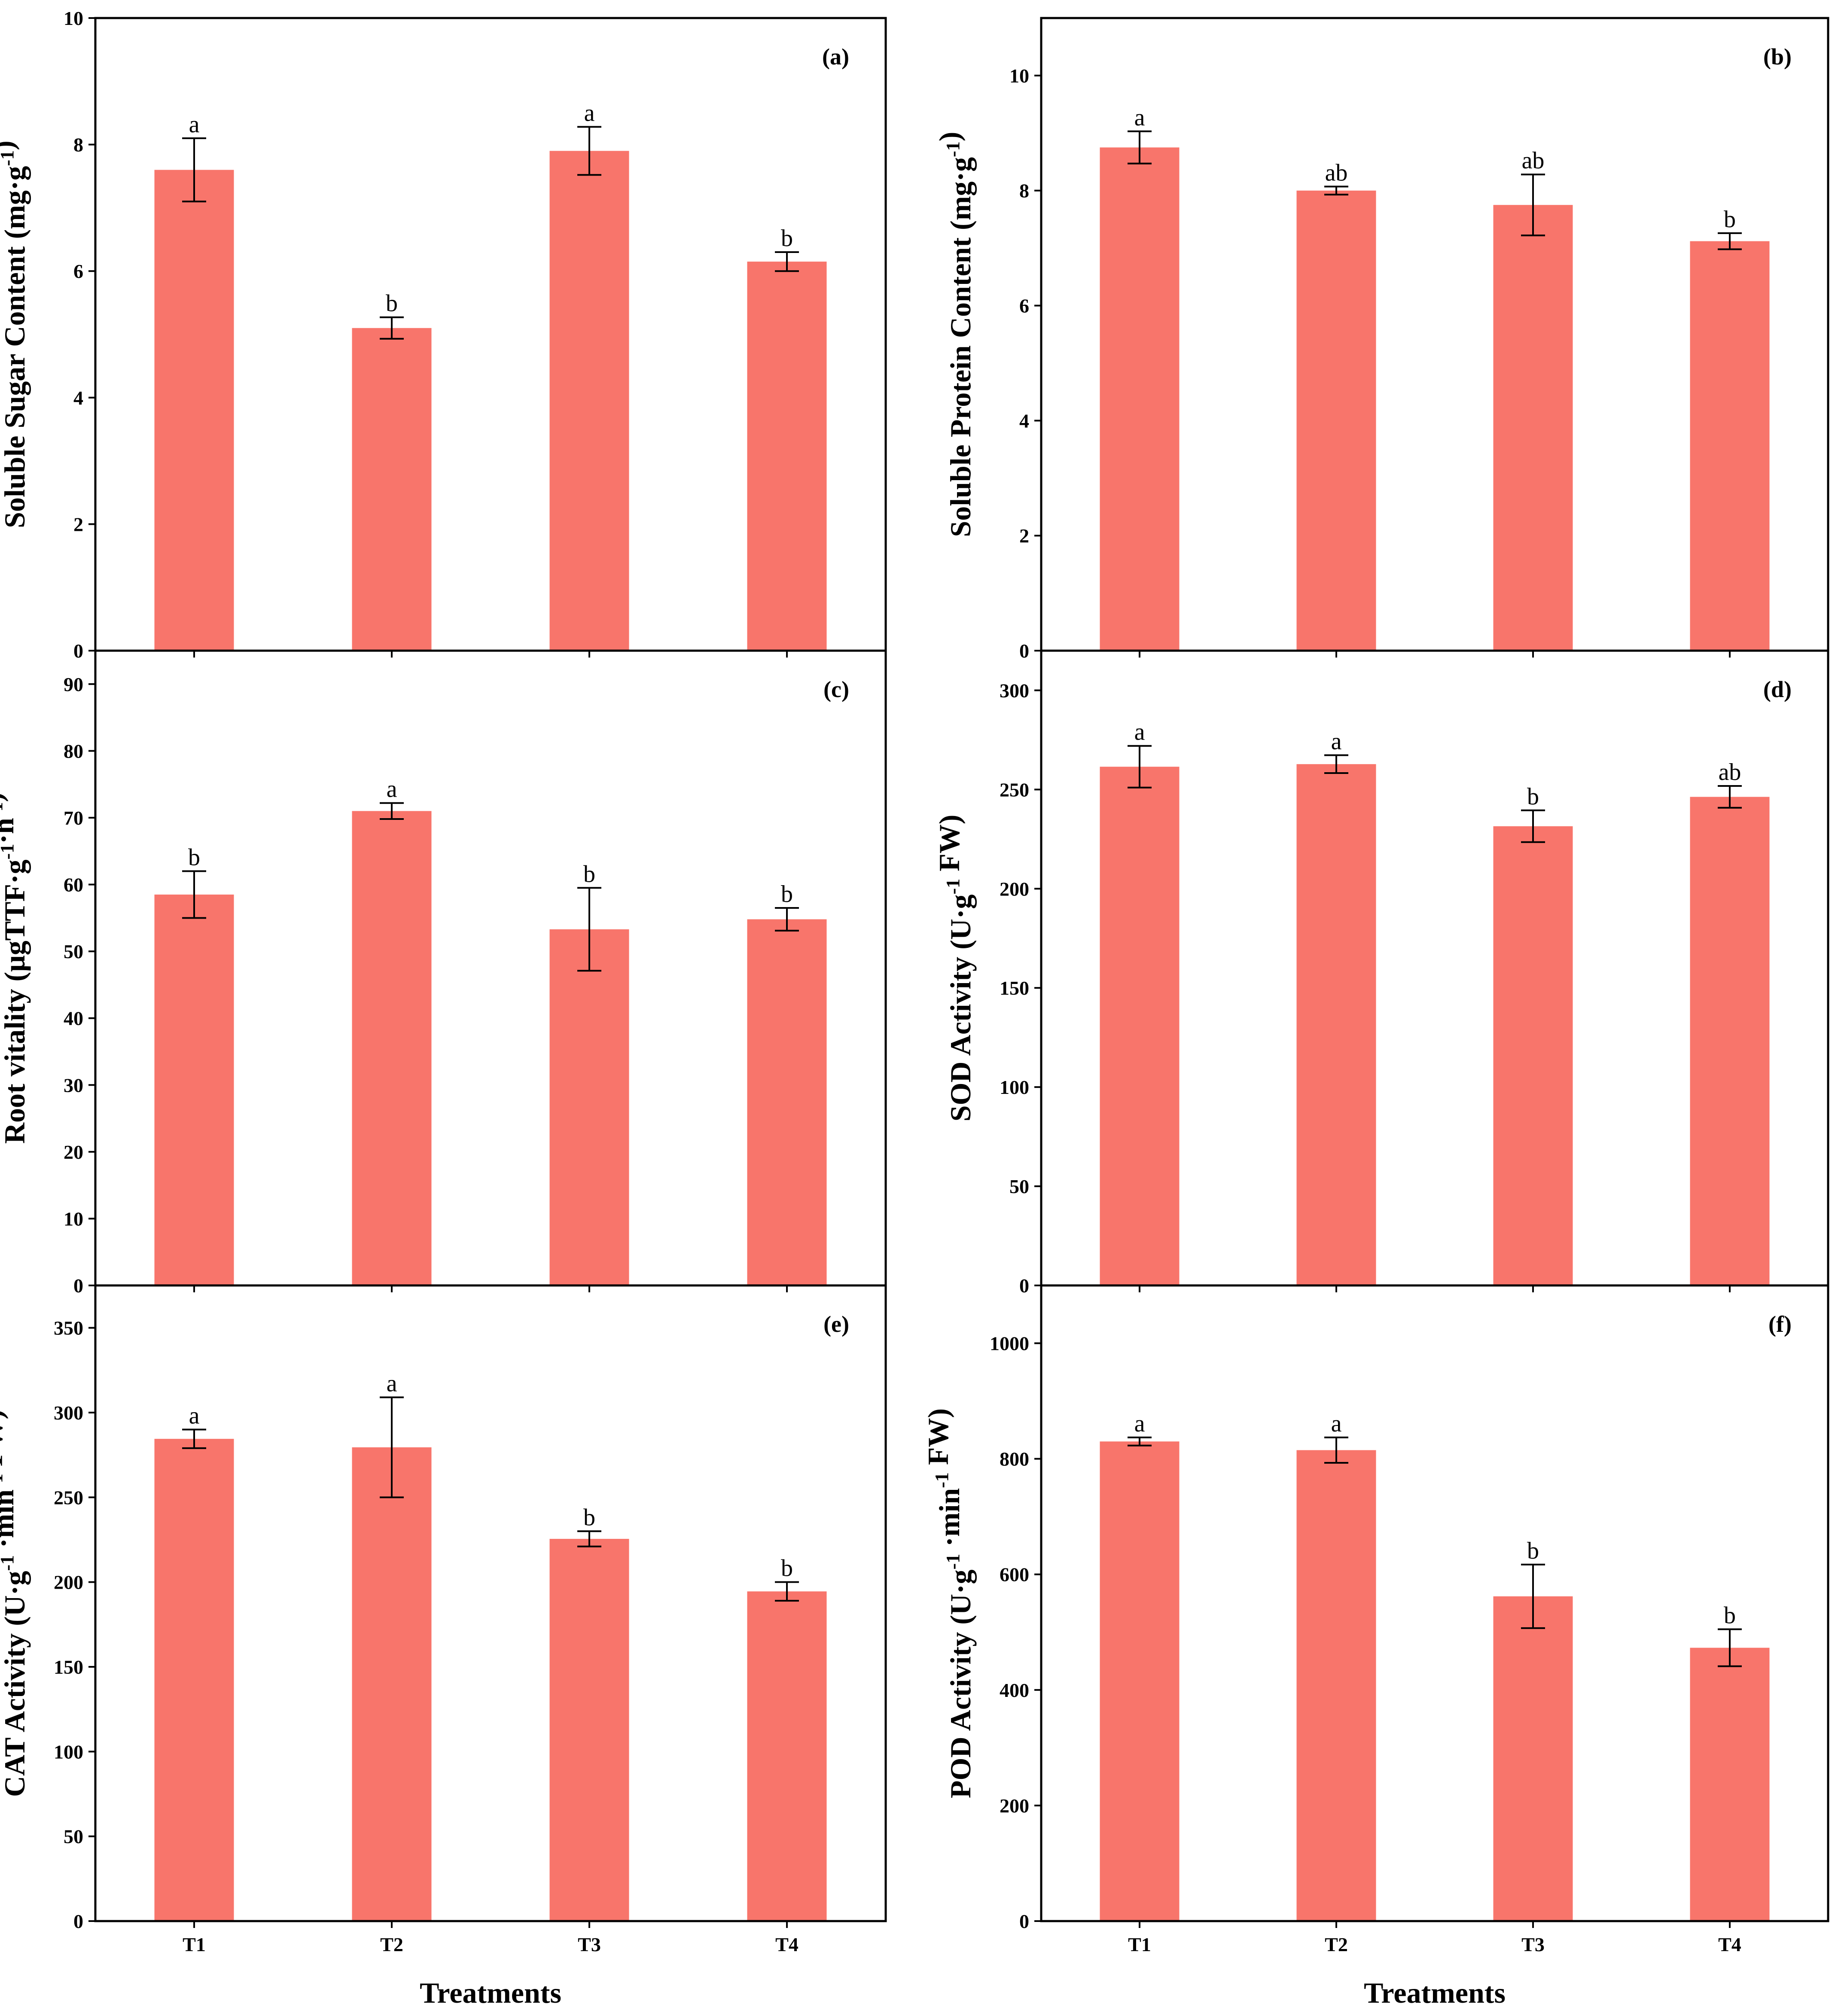  Describe the element at coordinates (836, 1324) in the screenshot. I see `panel-label-e: (e)` at that location.